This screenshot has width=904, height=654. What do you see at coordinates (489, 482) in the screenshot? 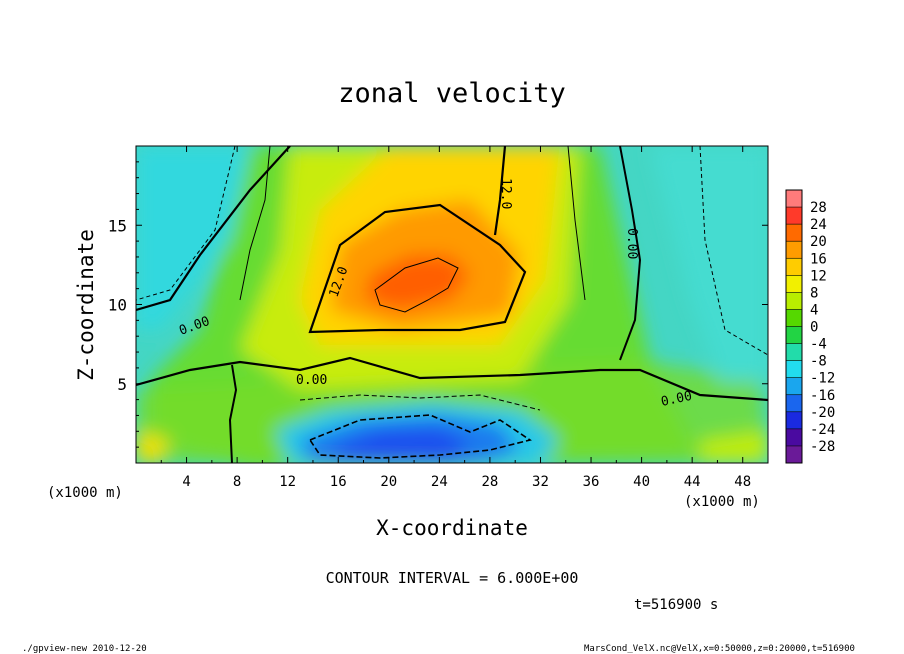
I see `x-tick-label: 28` at bounding box center [489, 482].